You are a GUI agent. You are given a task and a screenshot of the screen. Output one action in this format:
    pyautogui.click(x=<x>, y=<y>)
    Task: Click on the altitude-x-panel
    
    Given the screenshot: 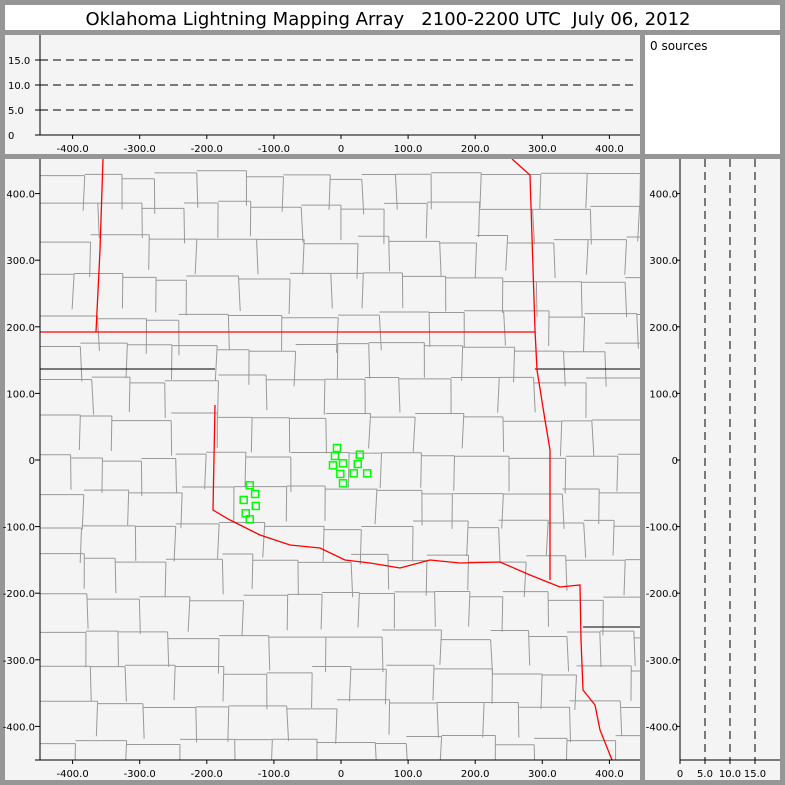 What is the action you would take?
    pyautogui.click(x=322, y=94)
    